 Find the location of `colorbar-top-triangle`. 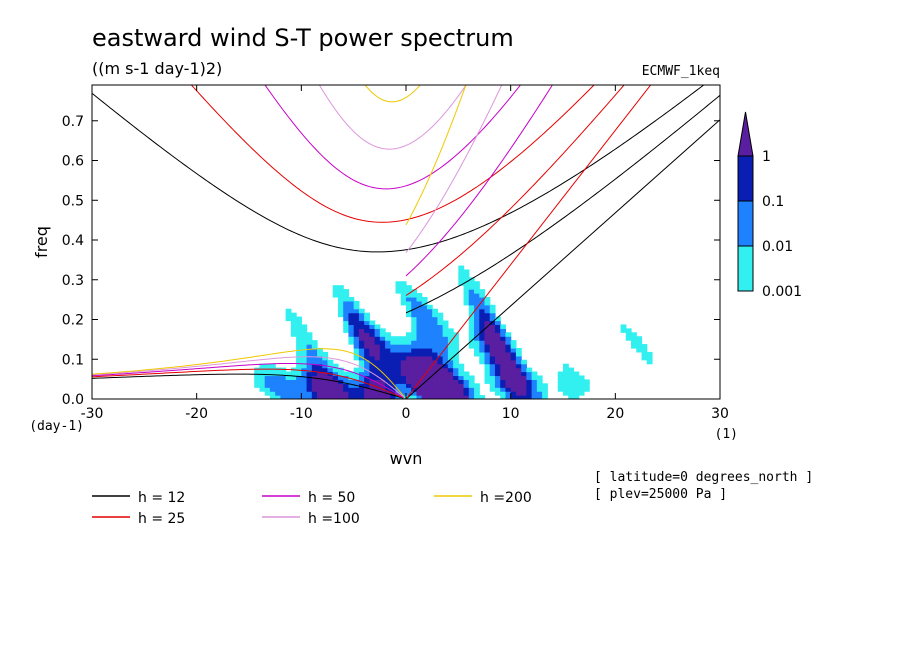

colorbar-top-triangle is located at coordinates (745, 134).